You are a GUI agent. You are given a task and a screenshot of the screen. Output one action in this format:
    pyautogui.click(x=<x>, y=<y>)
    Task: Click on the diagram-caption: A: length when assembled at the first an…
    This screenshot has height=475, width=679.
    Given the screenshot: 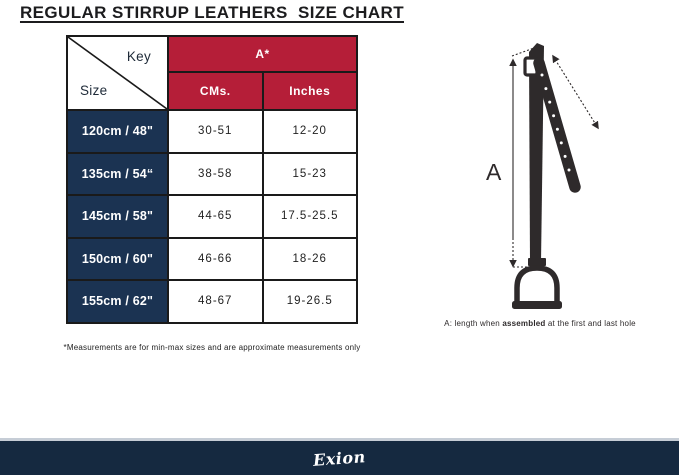 What is the action you would take?
    pyautogui.click(x=540, y=323)
    